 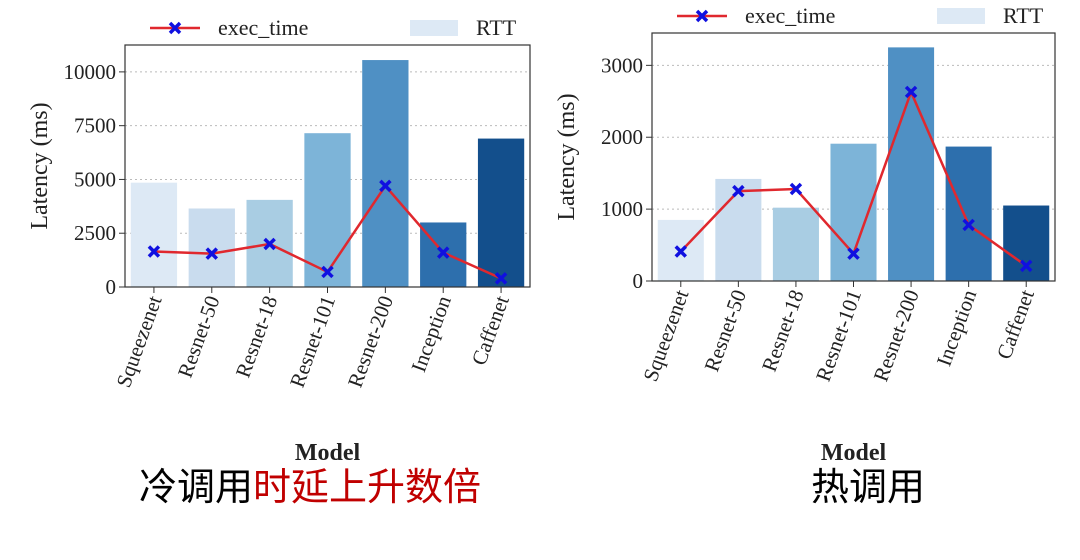 What do you see at coordinates (95, 126) in the screenshot?
I see `y-tick-label: 7500` at bounding box center [95, 126].